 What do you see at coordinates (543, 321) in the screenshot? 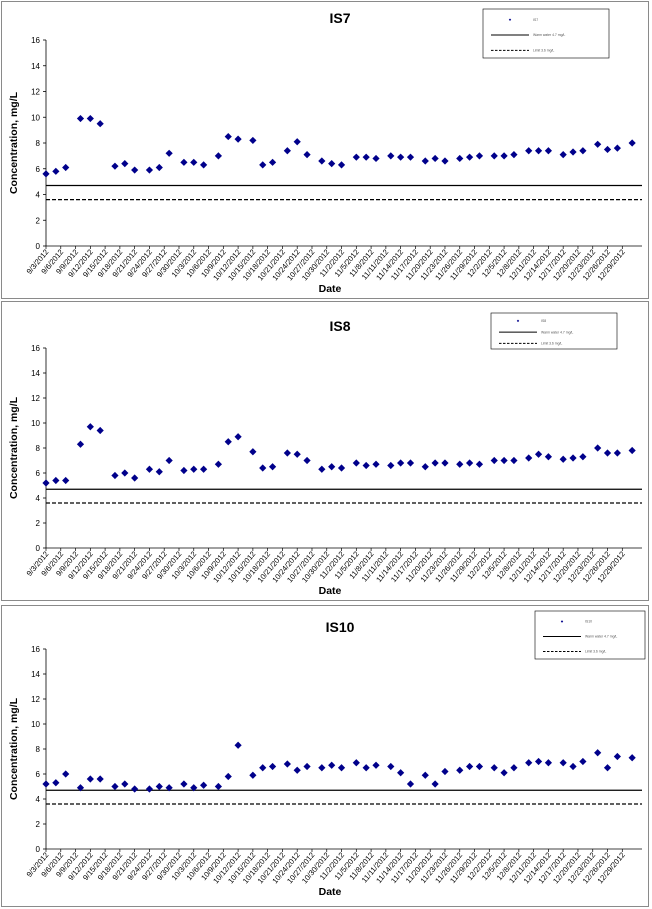
I see `legend-label: IS8` at bounding box center [543, 321].